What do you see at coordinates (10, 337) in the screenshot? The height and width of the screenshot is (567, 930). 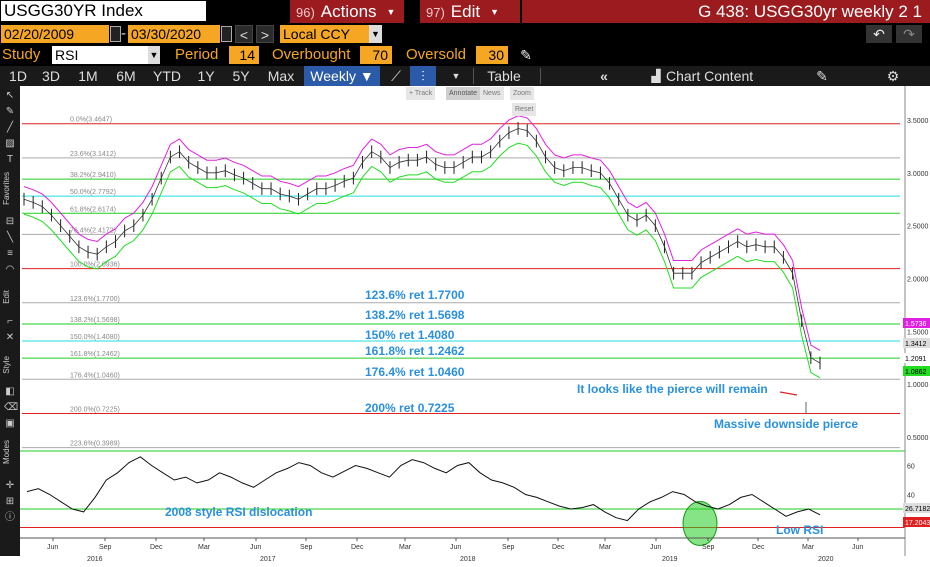 I see `cross-tool-icon: ✕` at bounding box center [10, 337].